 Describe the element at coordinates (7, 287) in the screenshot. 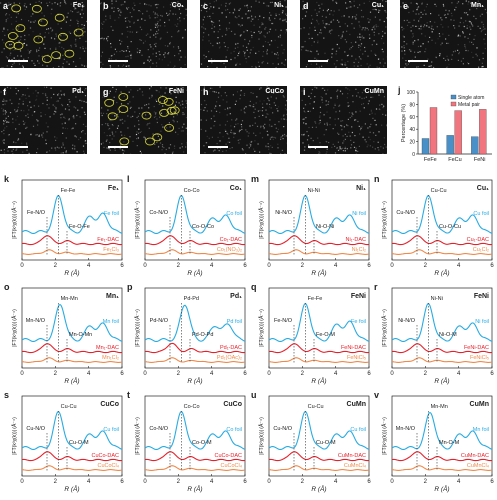

I see `panel-letter: o` at that location.